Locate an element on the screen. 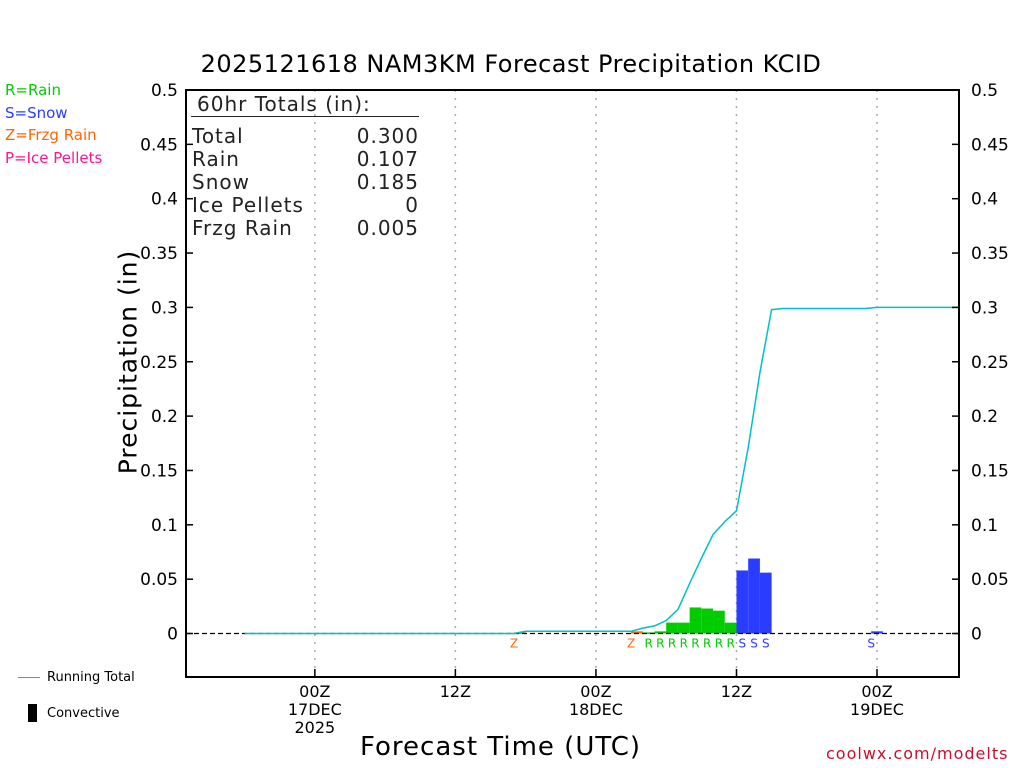 The height and width of the screenshot is (768, 1024). y-tick-label-right-6: 0.3 is located at coordinates (984, 308).